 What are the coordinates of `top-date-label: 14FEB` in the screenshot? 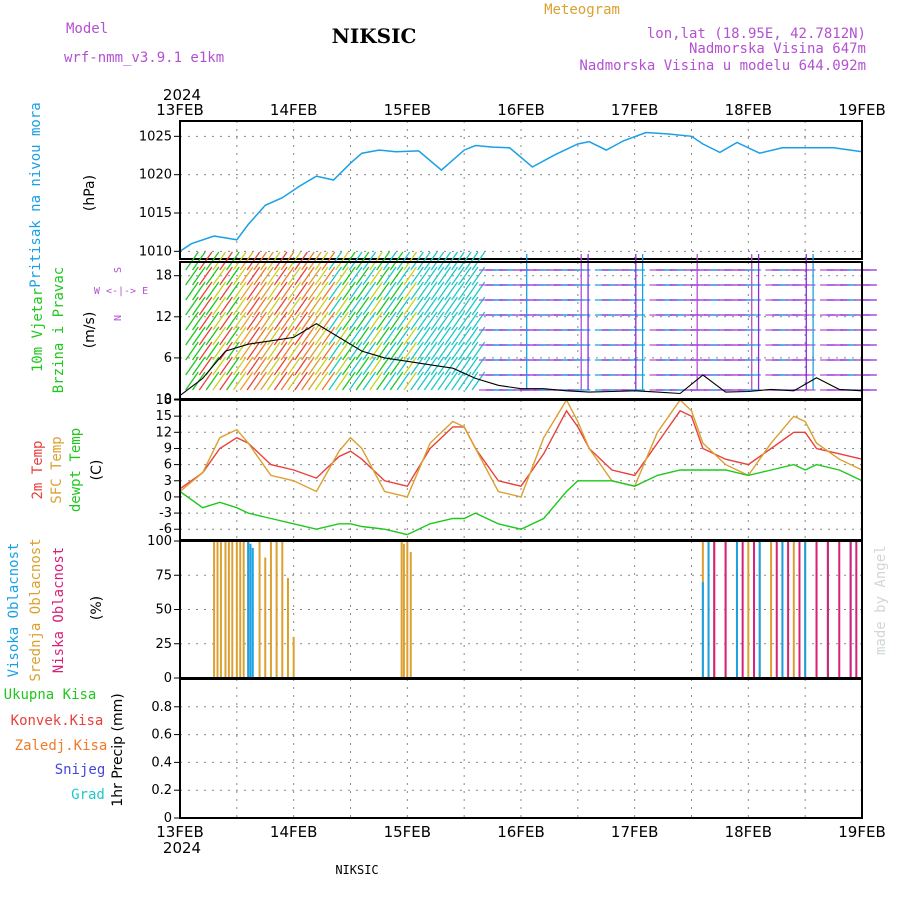 It's located at (293, 110).